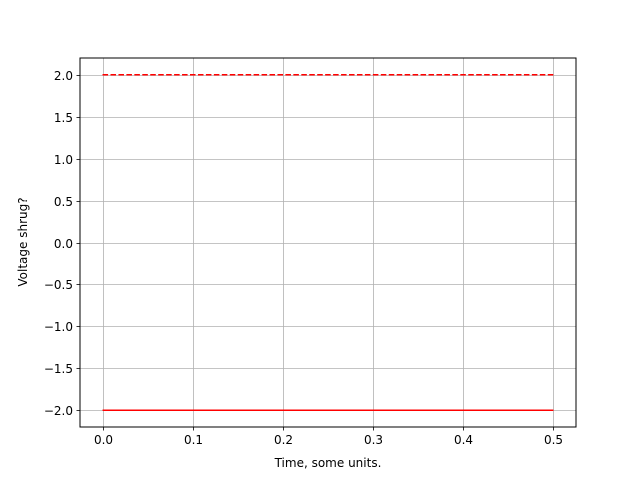  I want to click on y-tick-label: −1.0, so click(58, 327).